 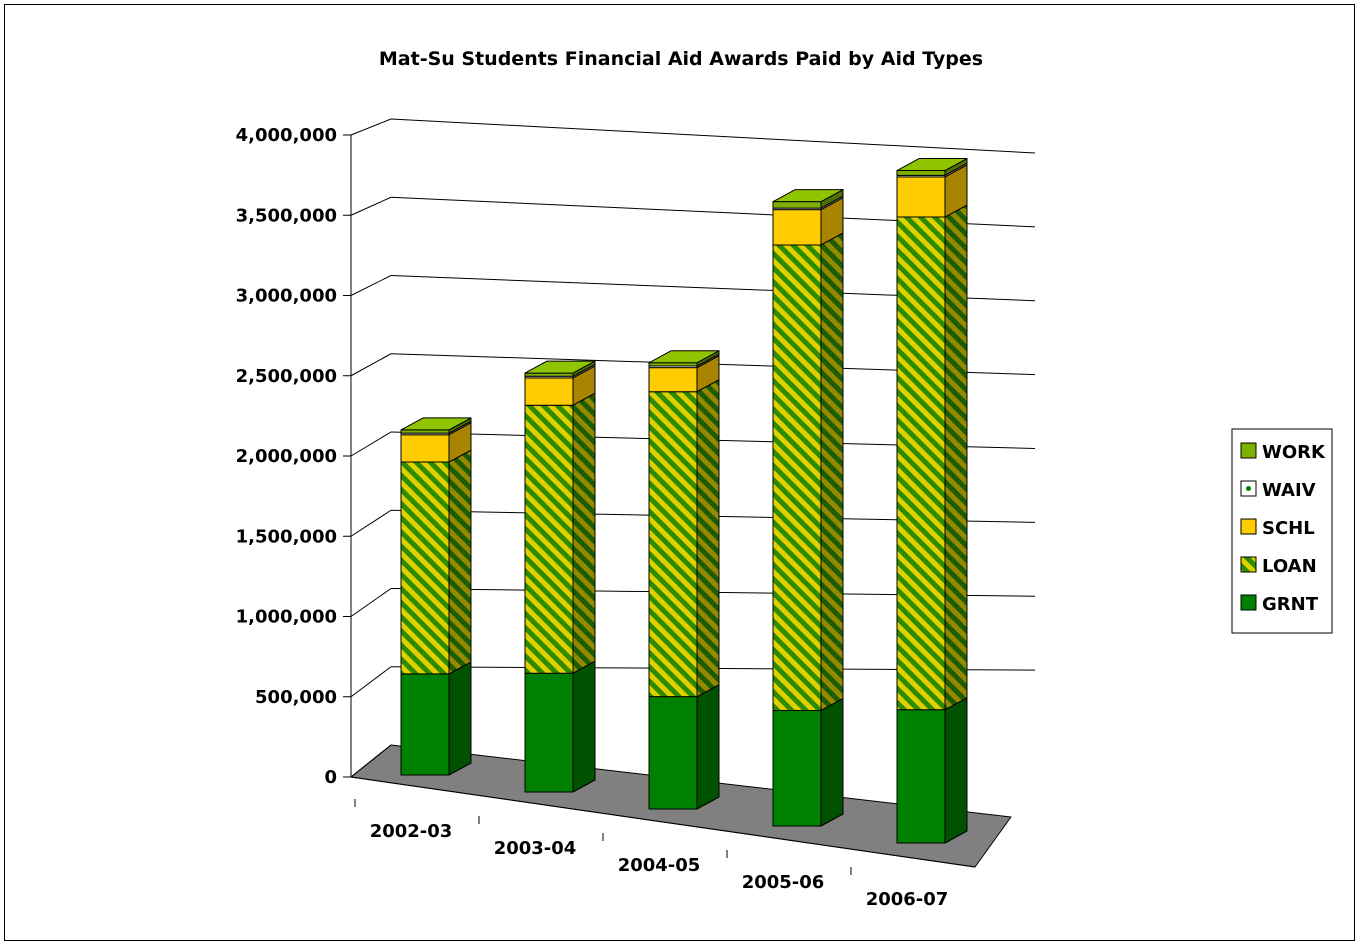 What do you see at coordinates (535, 848) in the screenshot?
I see `x-tick-label: 2003-04` at bounding box center [535, 848].